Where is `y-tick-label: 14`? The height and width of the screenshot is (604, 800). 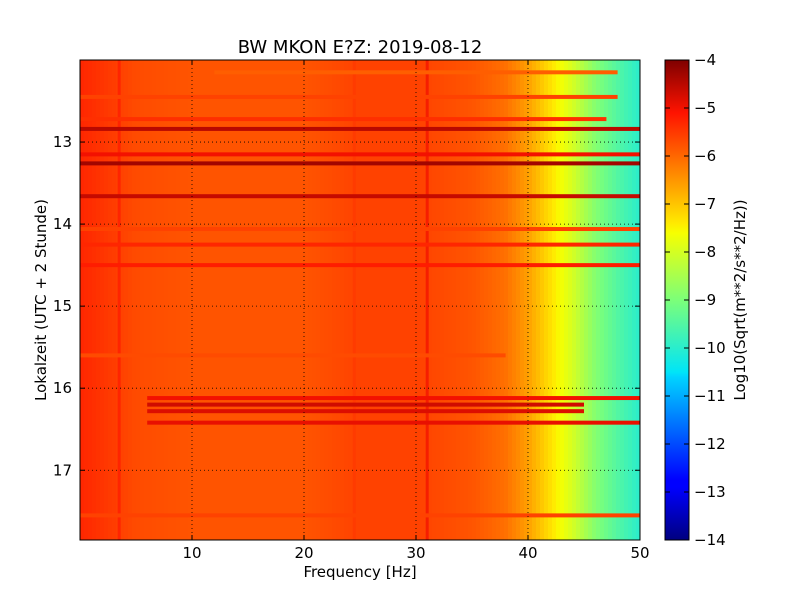 y-tick-label: 14 is located at coordinates (62, 224).